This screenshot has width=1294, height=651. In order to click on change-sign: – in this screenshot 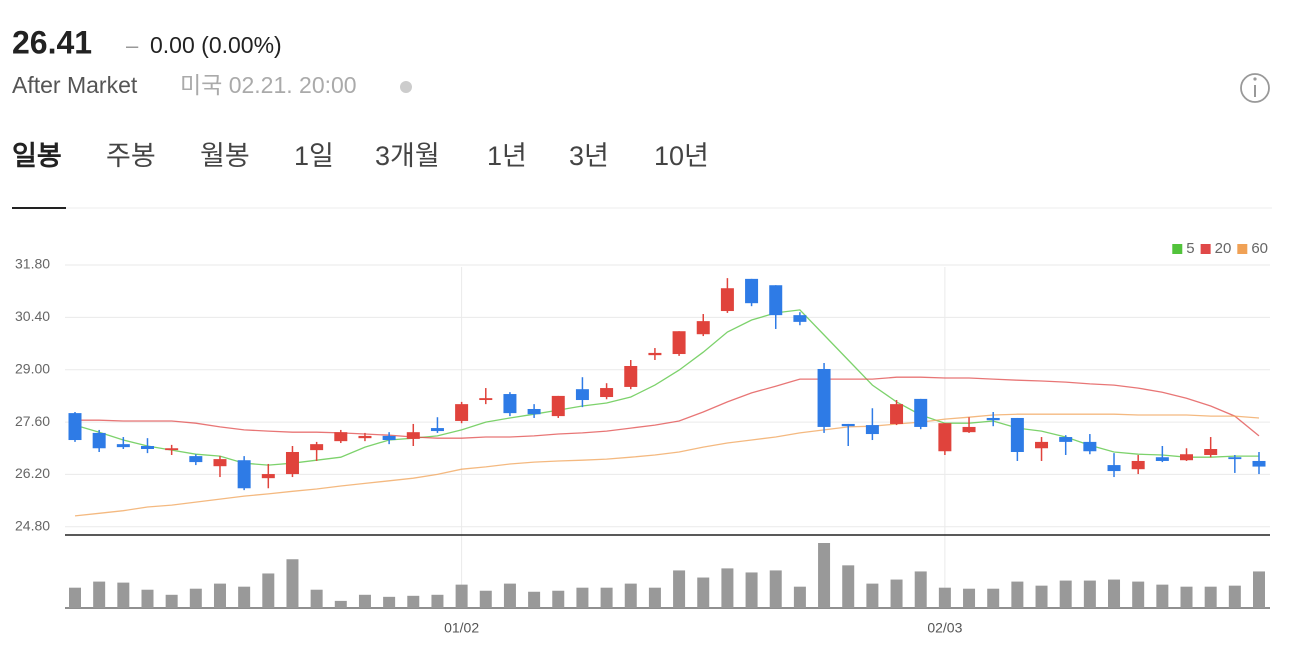, I will do `click(132, 45)`.